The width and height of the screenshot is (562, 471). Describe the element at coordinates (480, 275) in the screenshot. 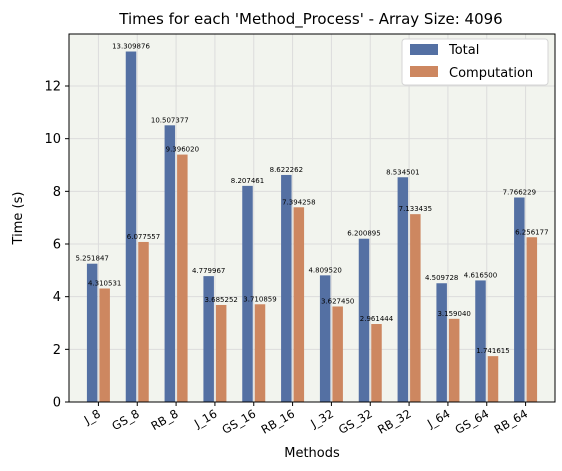

I see `data-label-total: 4.616500` at that location.